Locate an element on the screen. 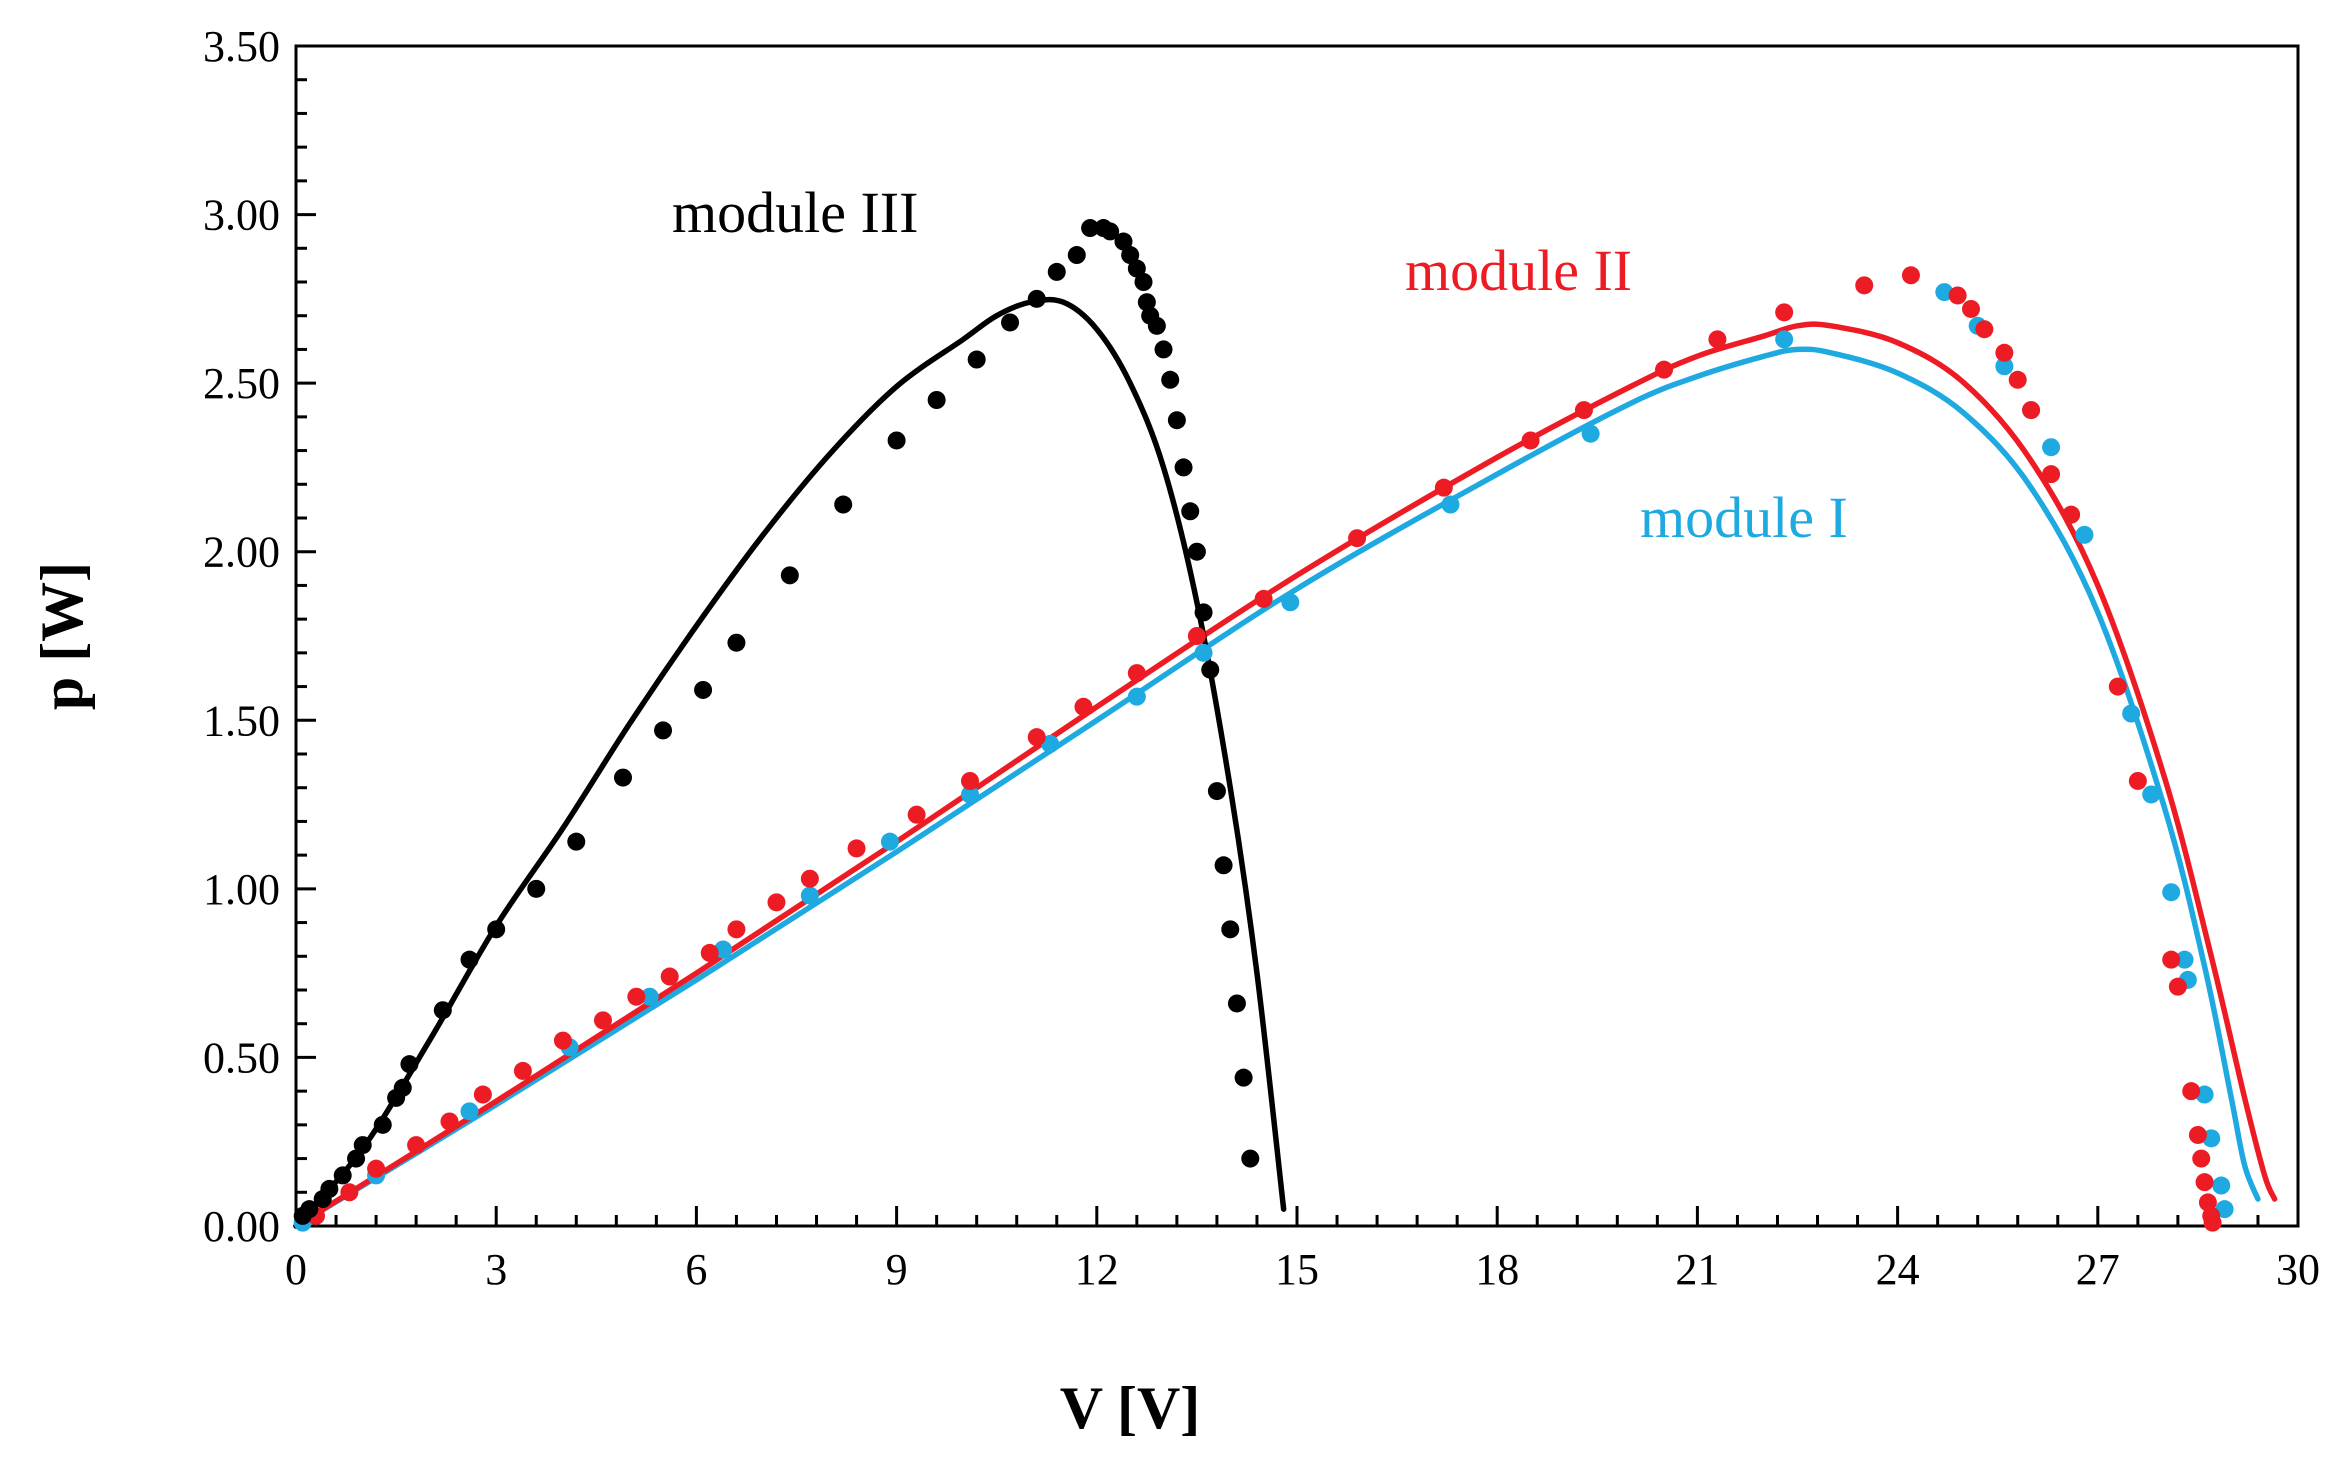 The height and width of the screenshot is (1458, 2326). x-tick-label: 0 is located at coordinates (296, 1269).